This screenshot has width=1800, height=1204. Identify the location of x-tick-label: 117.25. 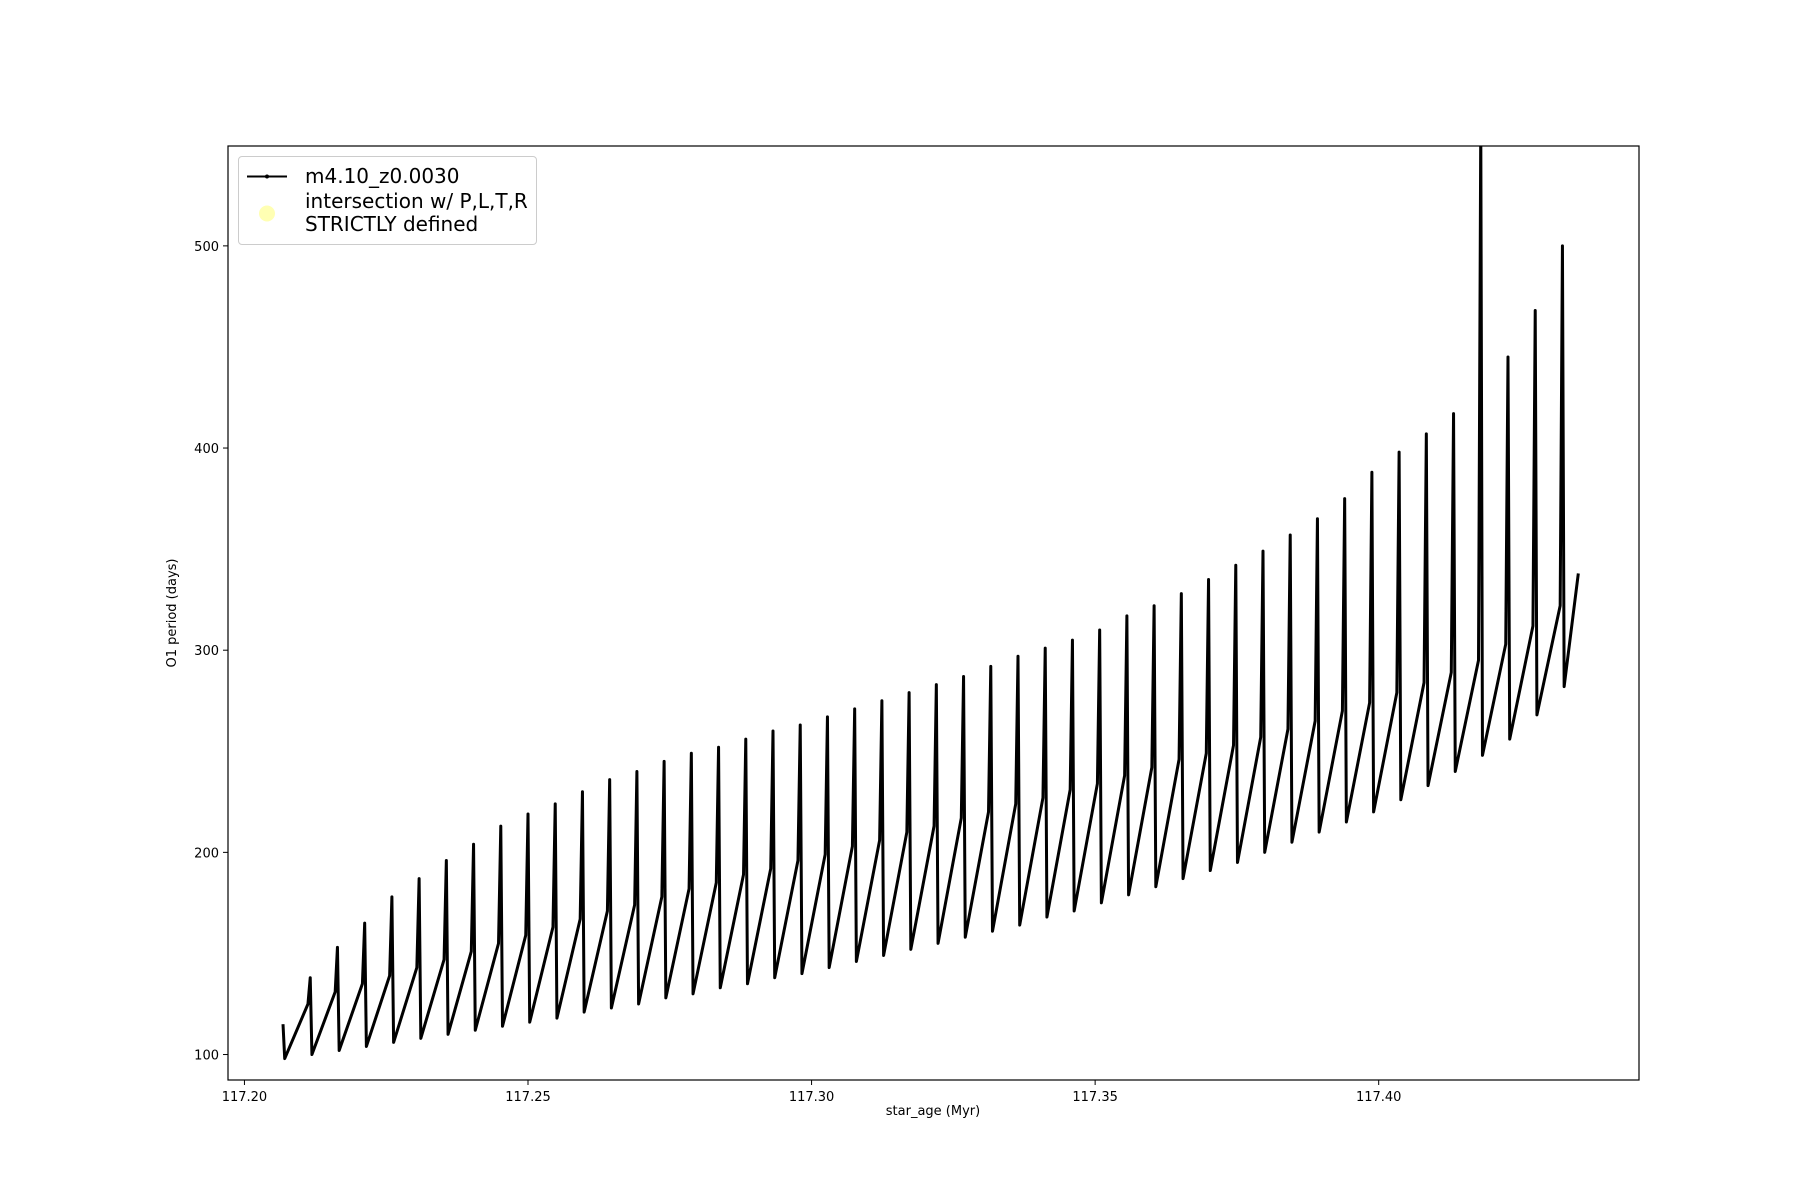
(528, 1097).